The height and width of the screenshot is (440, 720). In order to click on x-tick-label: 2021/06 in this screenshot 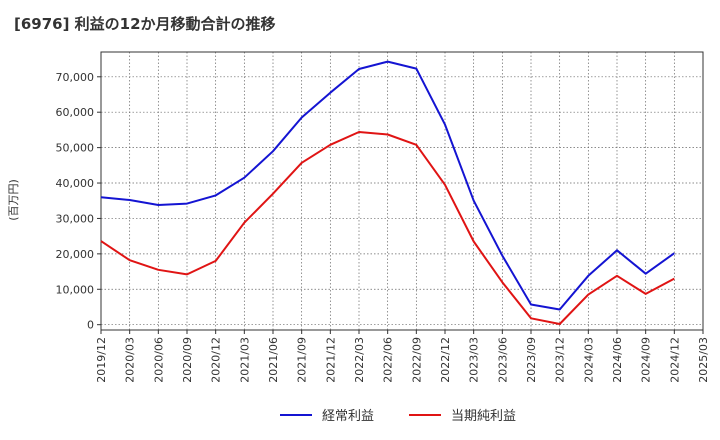, I will do `click(273, 360)`.